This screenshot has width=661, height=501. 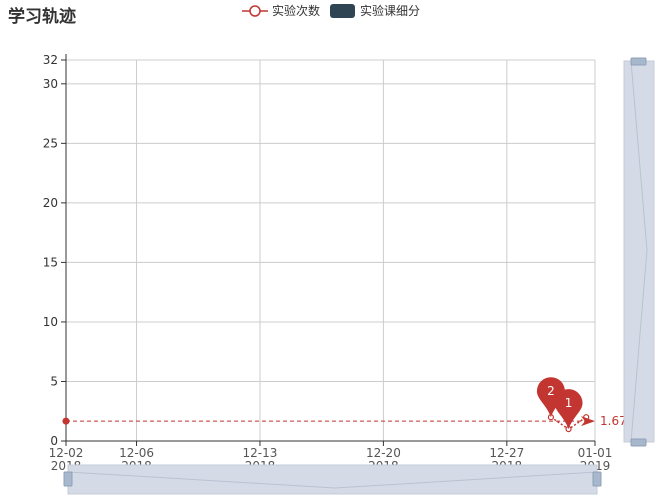 I want to click on y-tick-label: 25, so click(x=50, y=143).